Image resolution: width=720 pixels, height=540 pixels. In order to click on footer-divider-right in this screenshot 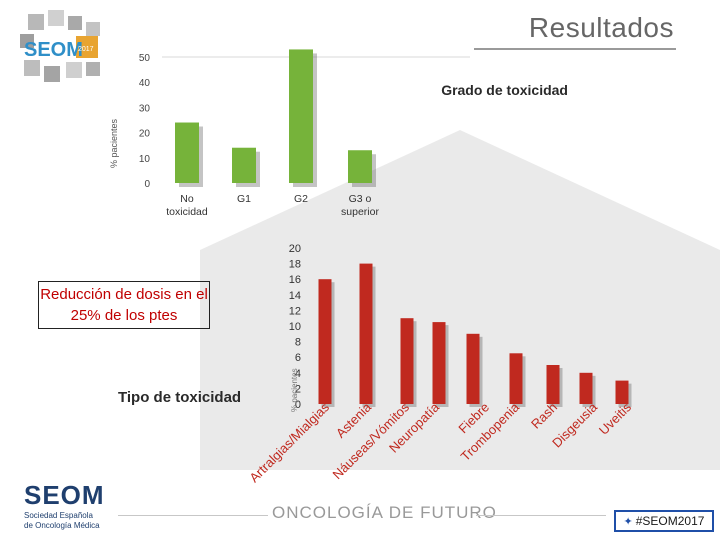, I will do `click(541, 515)`.